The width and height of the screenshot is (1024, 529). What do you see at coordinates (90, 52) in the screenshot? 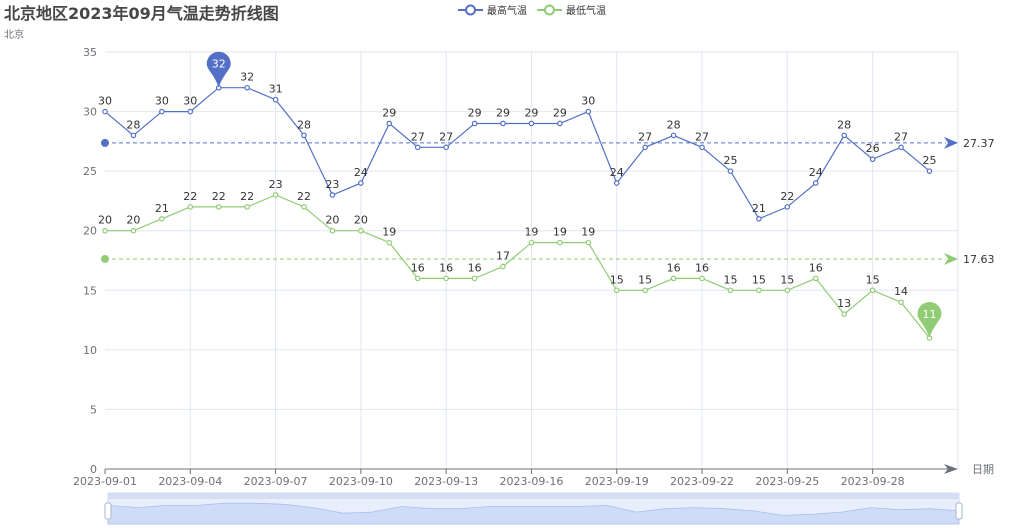
I see `y-tick-label: 35` at bounding box center [90, 52].